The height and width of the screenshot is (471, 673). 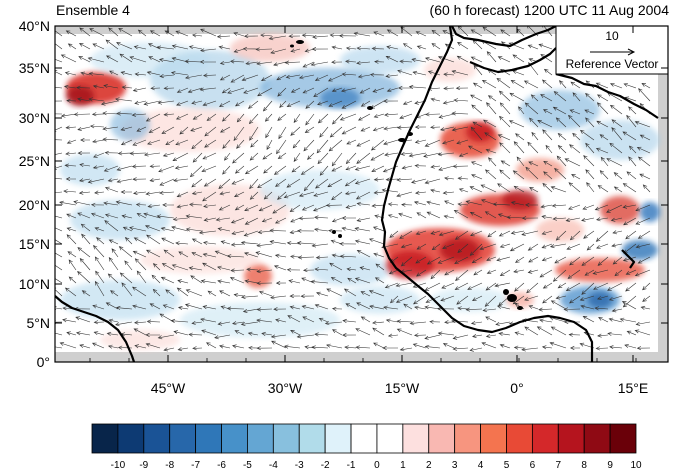 What do you see at coordinates (330, 88) in the screenshot?
I see `shading-blob` at bounding box center [330, 88].